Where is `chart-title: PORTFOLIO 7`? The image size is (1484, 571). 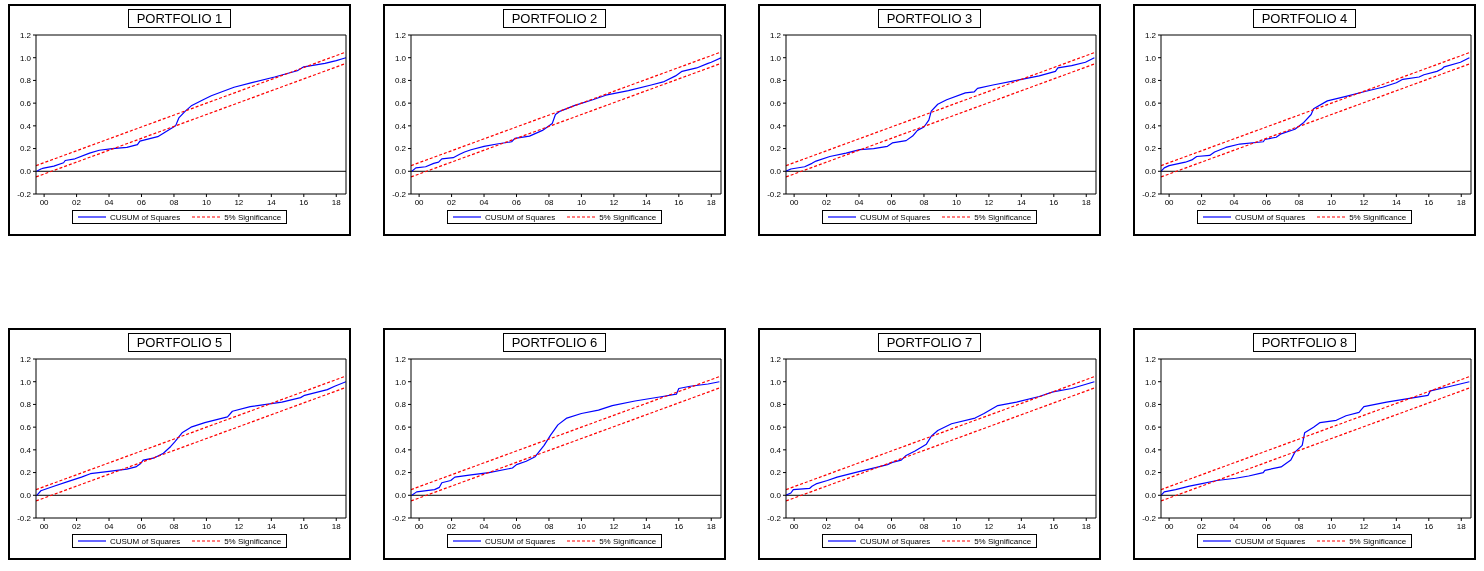
chart-title: PORTFOLIO 7 is located at coordinates (929, 342).